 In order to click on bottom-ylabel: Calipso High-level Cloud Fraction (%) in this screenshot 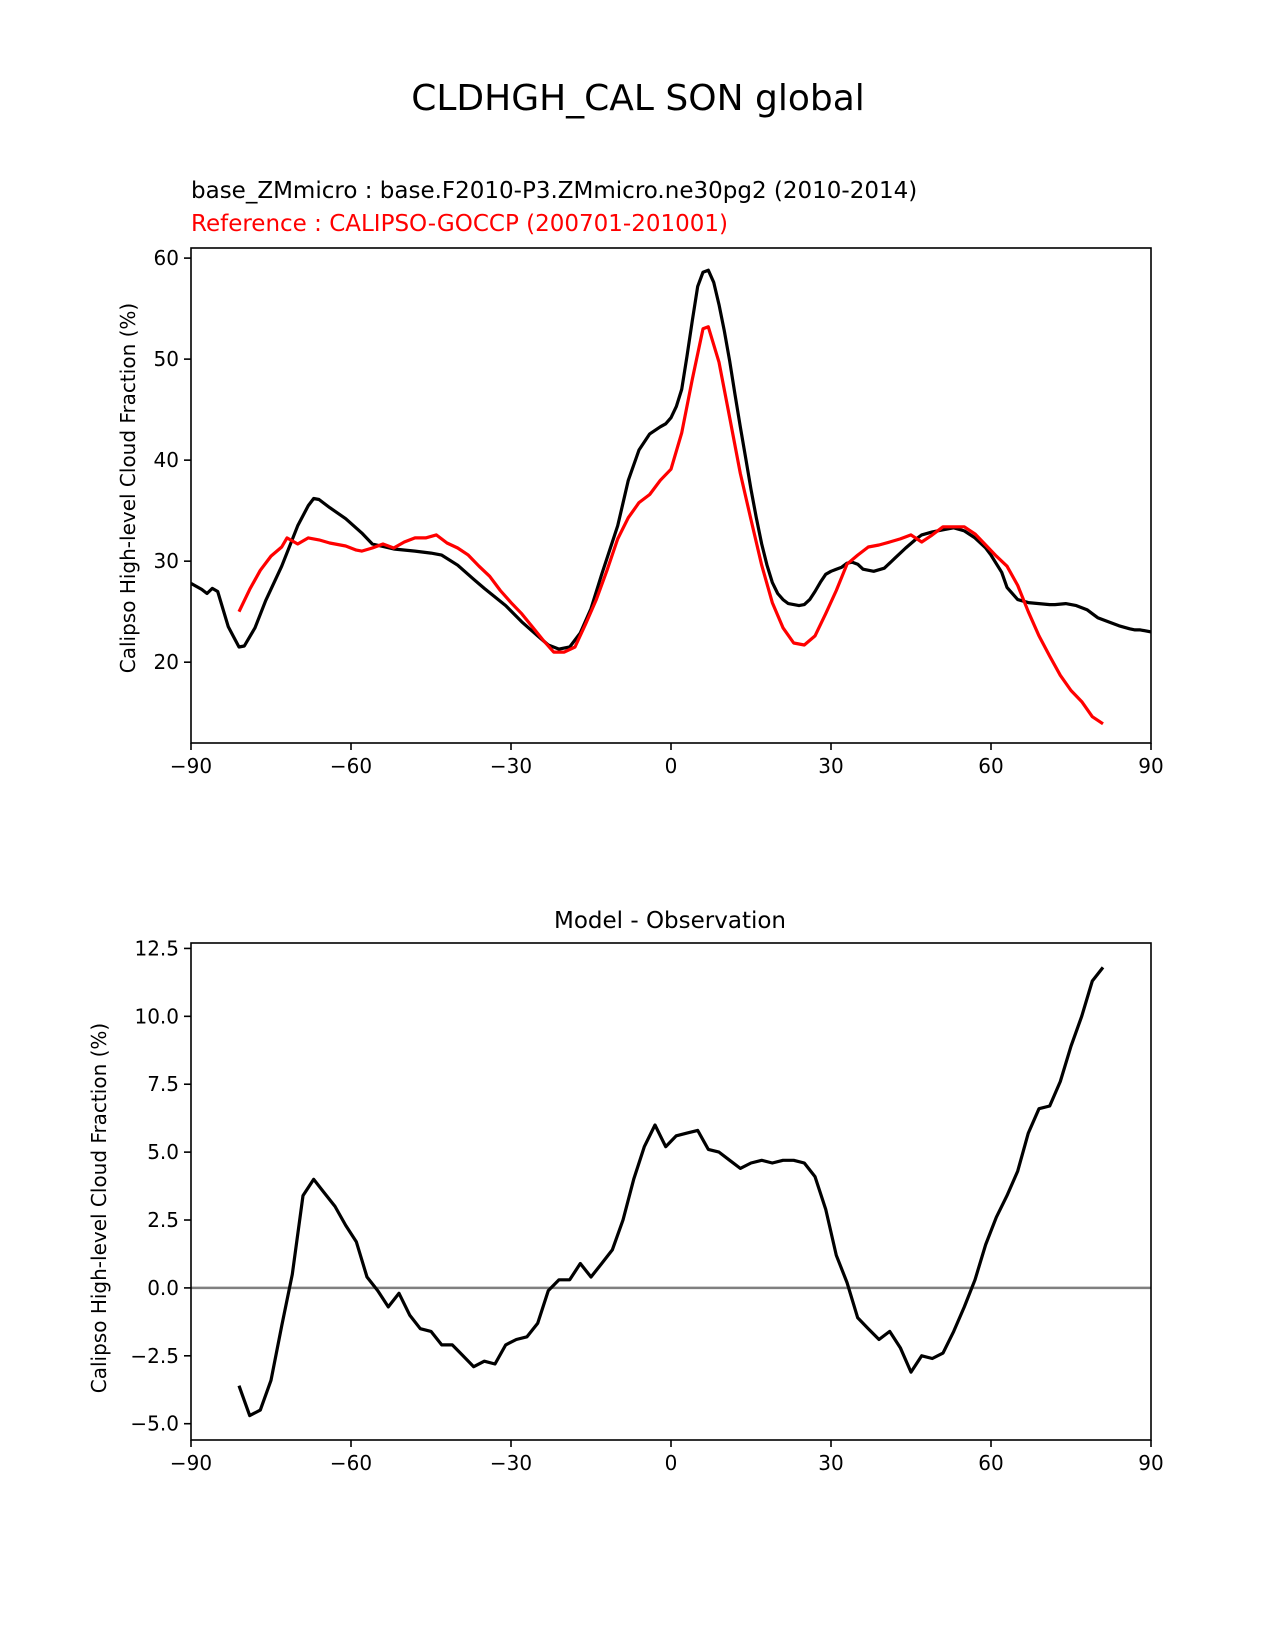, I will do `click(99, 1208)`.